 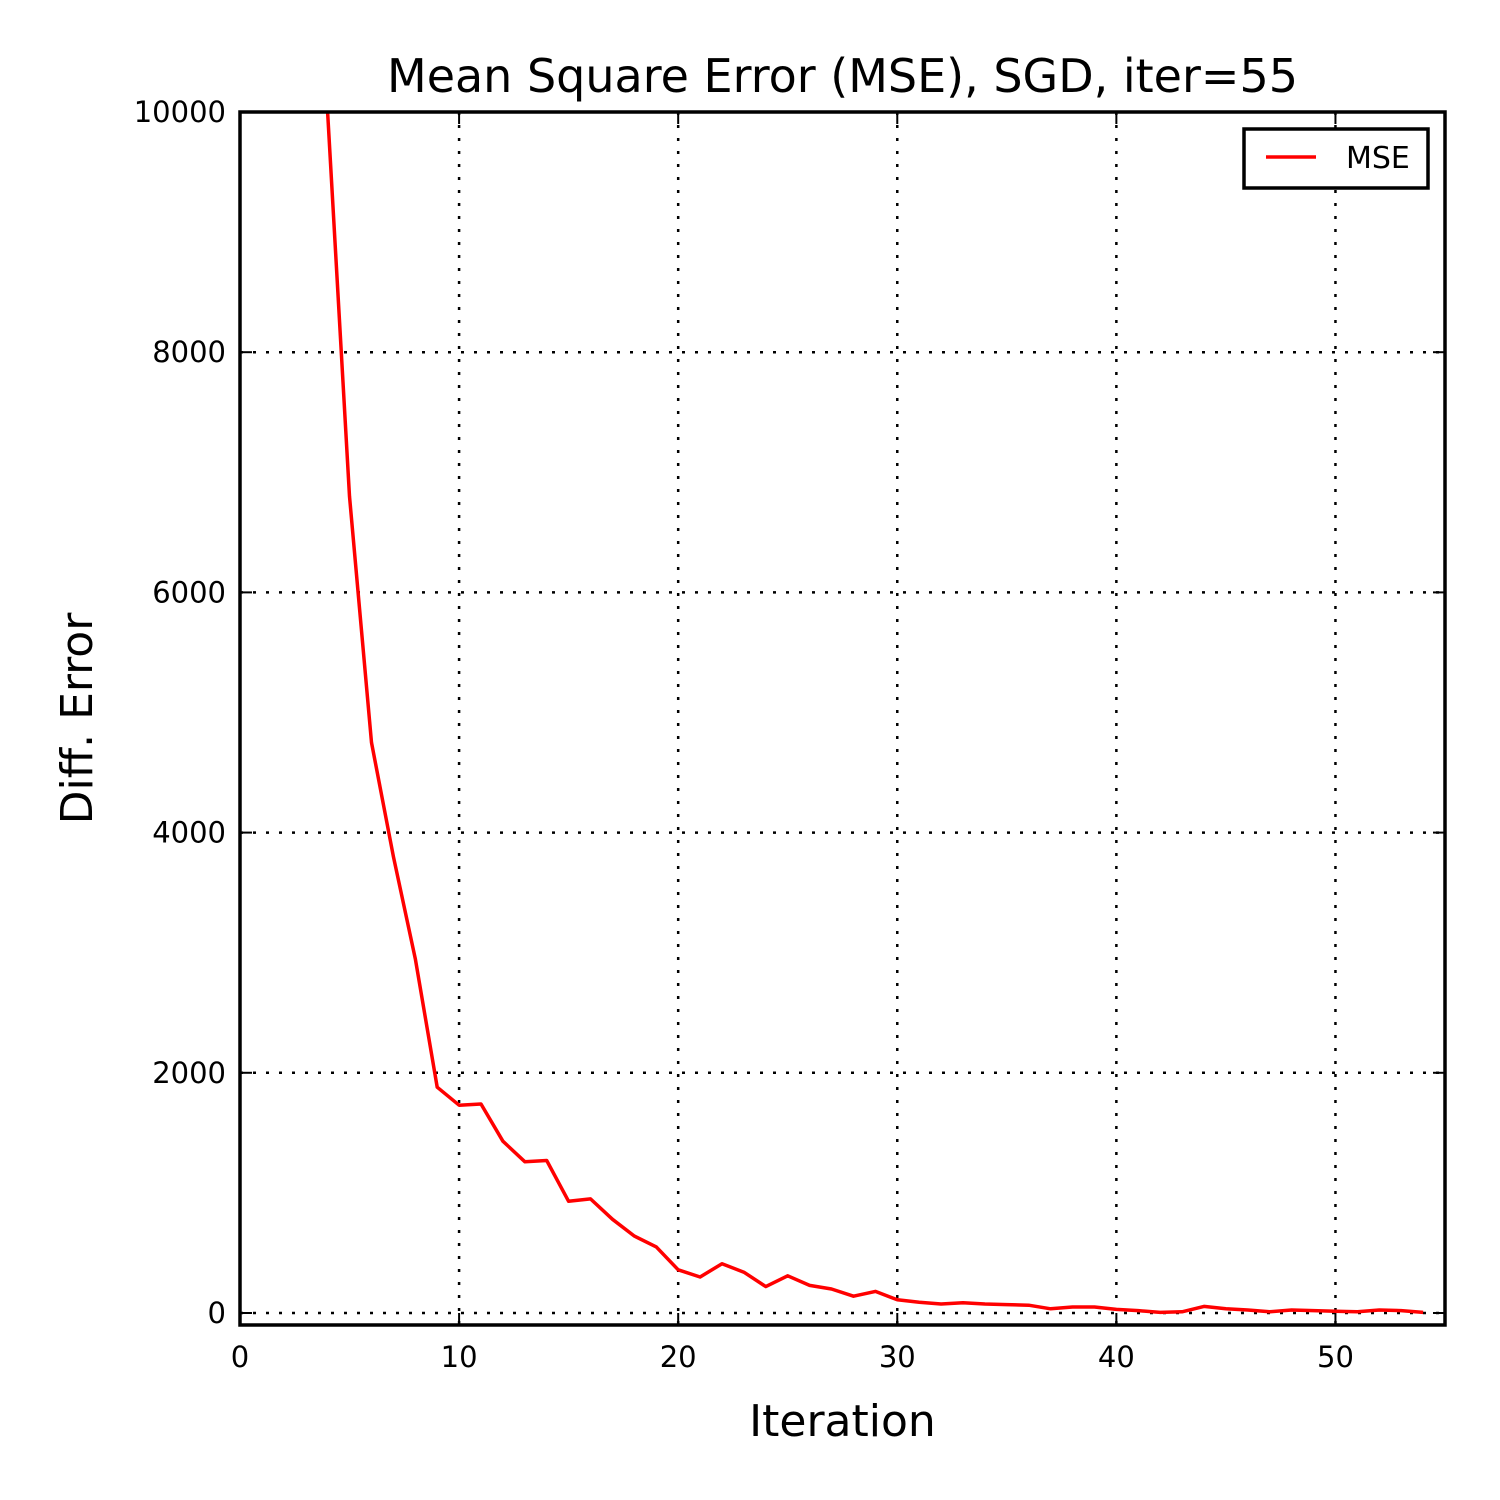 I want to click on y-tick-label: 0, so click(x=217, y=1313).